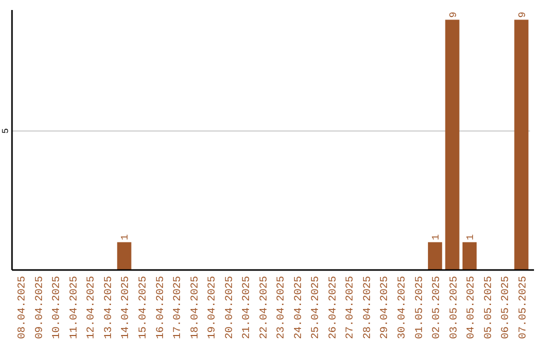 This screenshot has width=540, height=340. Describe the element at coordinates (437, 308) in the screenshot. I see `x-tick-label: 02.05.2025` at that location.